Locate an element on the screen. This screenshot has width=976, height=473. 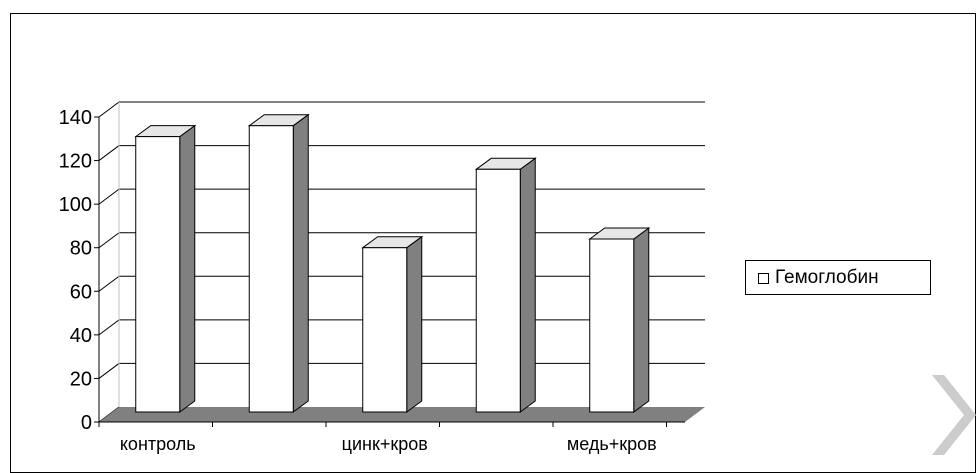
y-tick-label: 100 is located at coordinates (75, 205).